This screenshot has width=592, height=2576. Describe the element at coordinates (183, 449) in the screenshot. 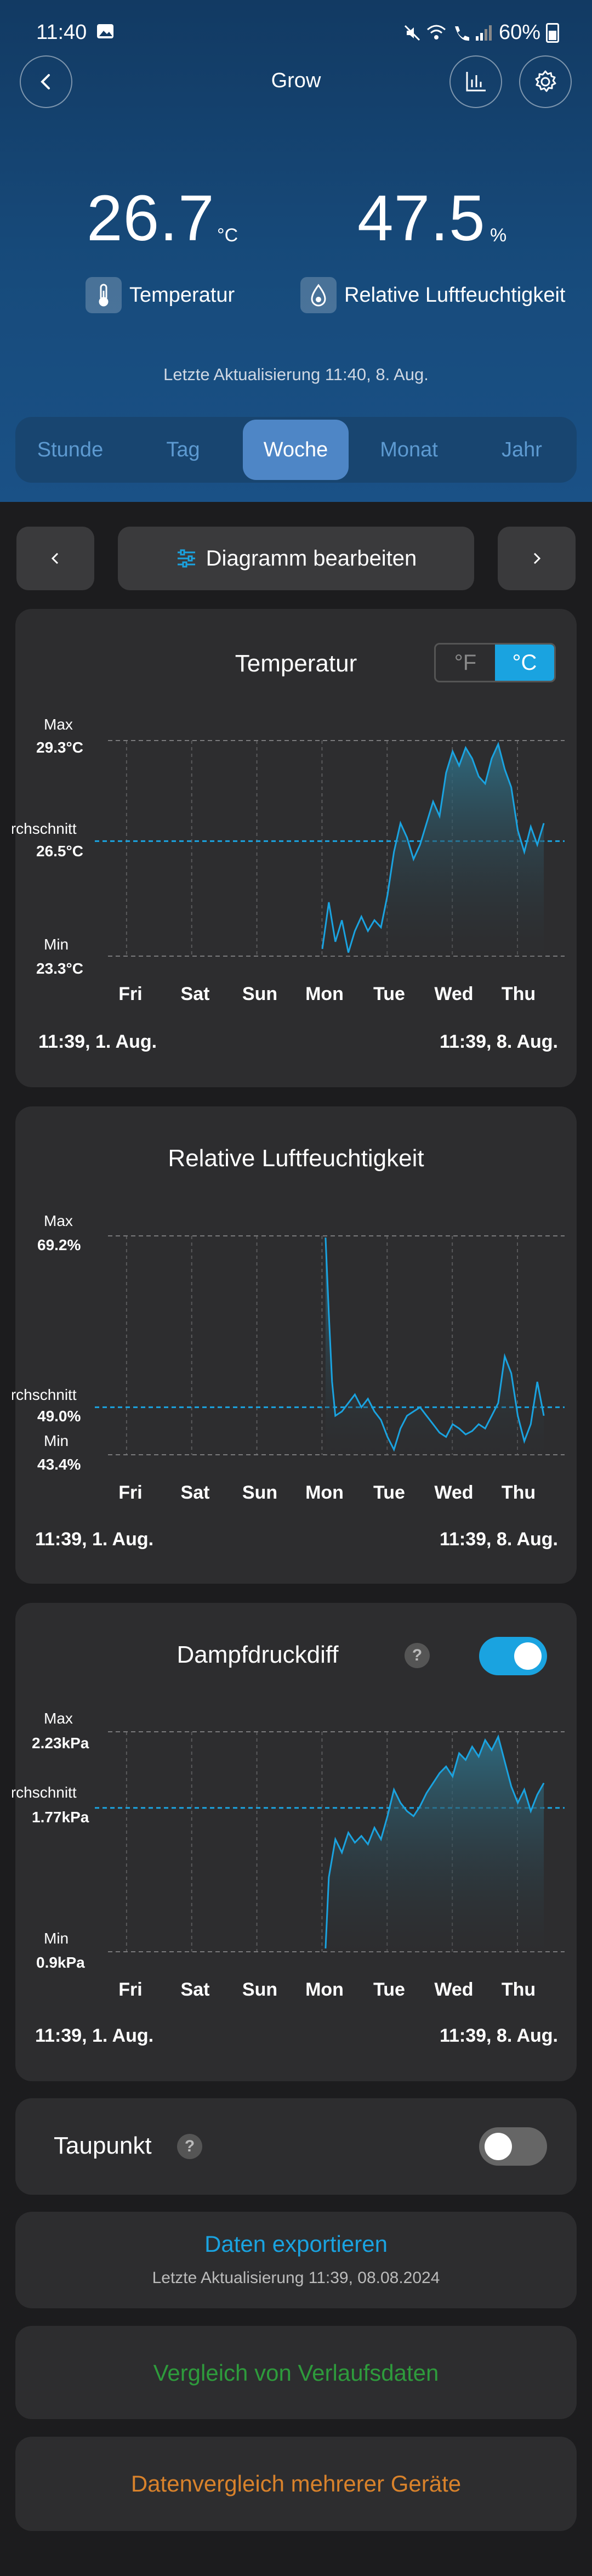

I see `tab-tag: Tag` at that location.